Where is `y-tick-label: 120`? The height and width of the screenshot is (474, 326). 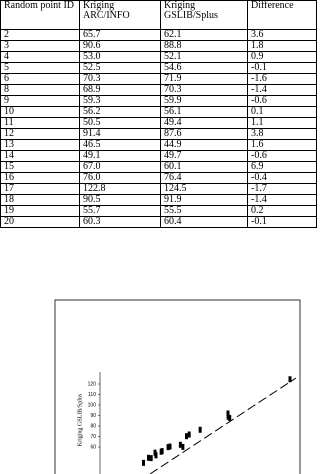
y-tick-label: 120 is located at coordinates (92, 384).